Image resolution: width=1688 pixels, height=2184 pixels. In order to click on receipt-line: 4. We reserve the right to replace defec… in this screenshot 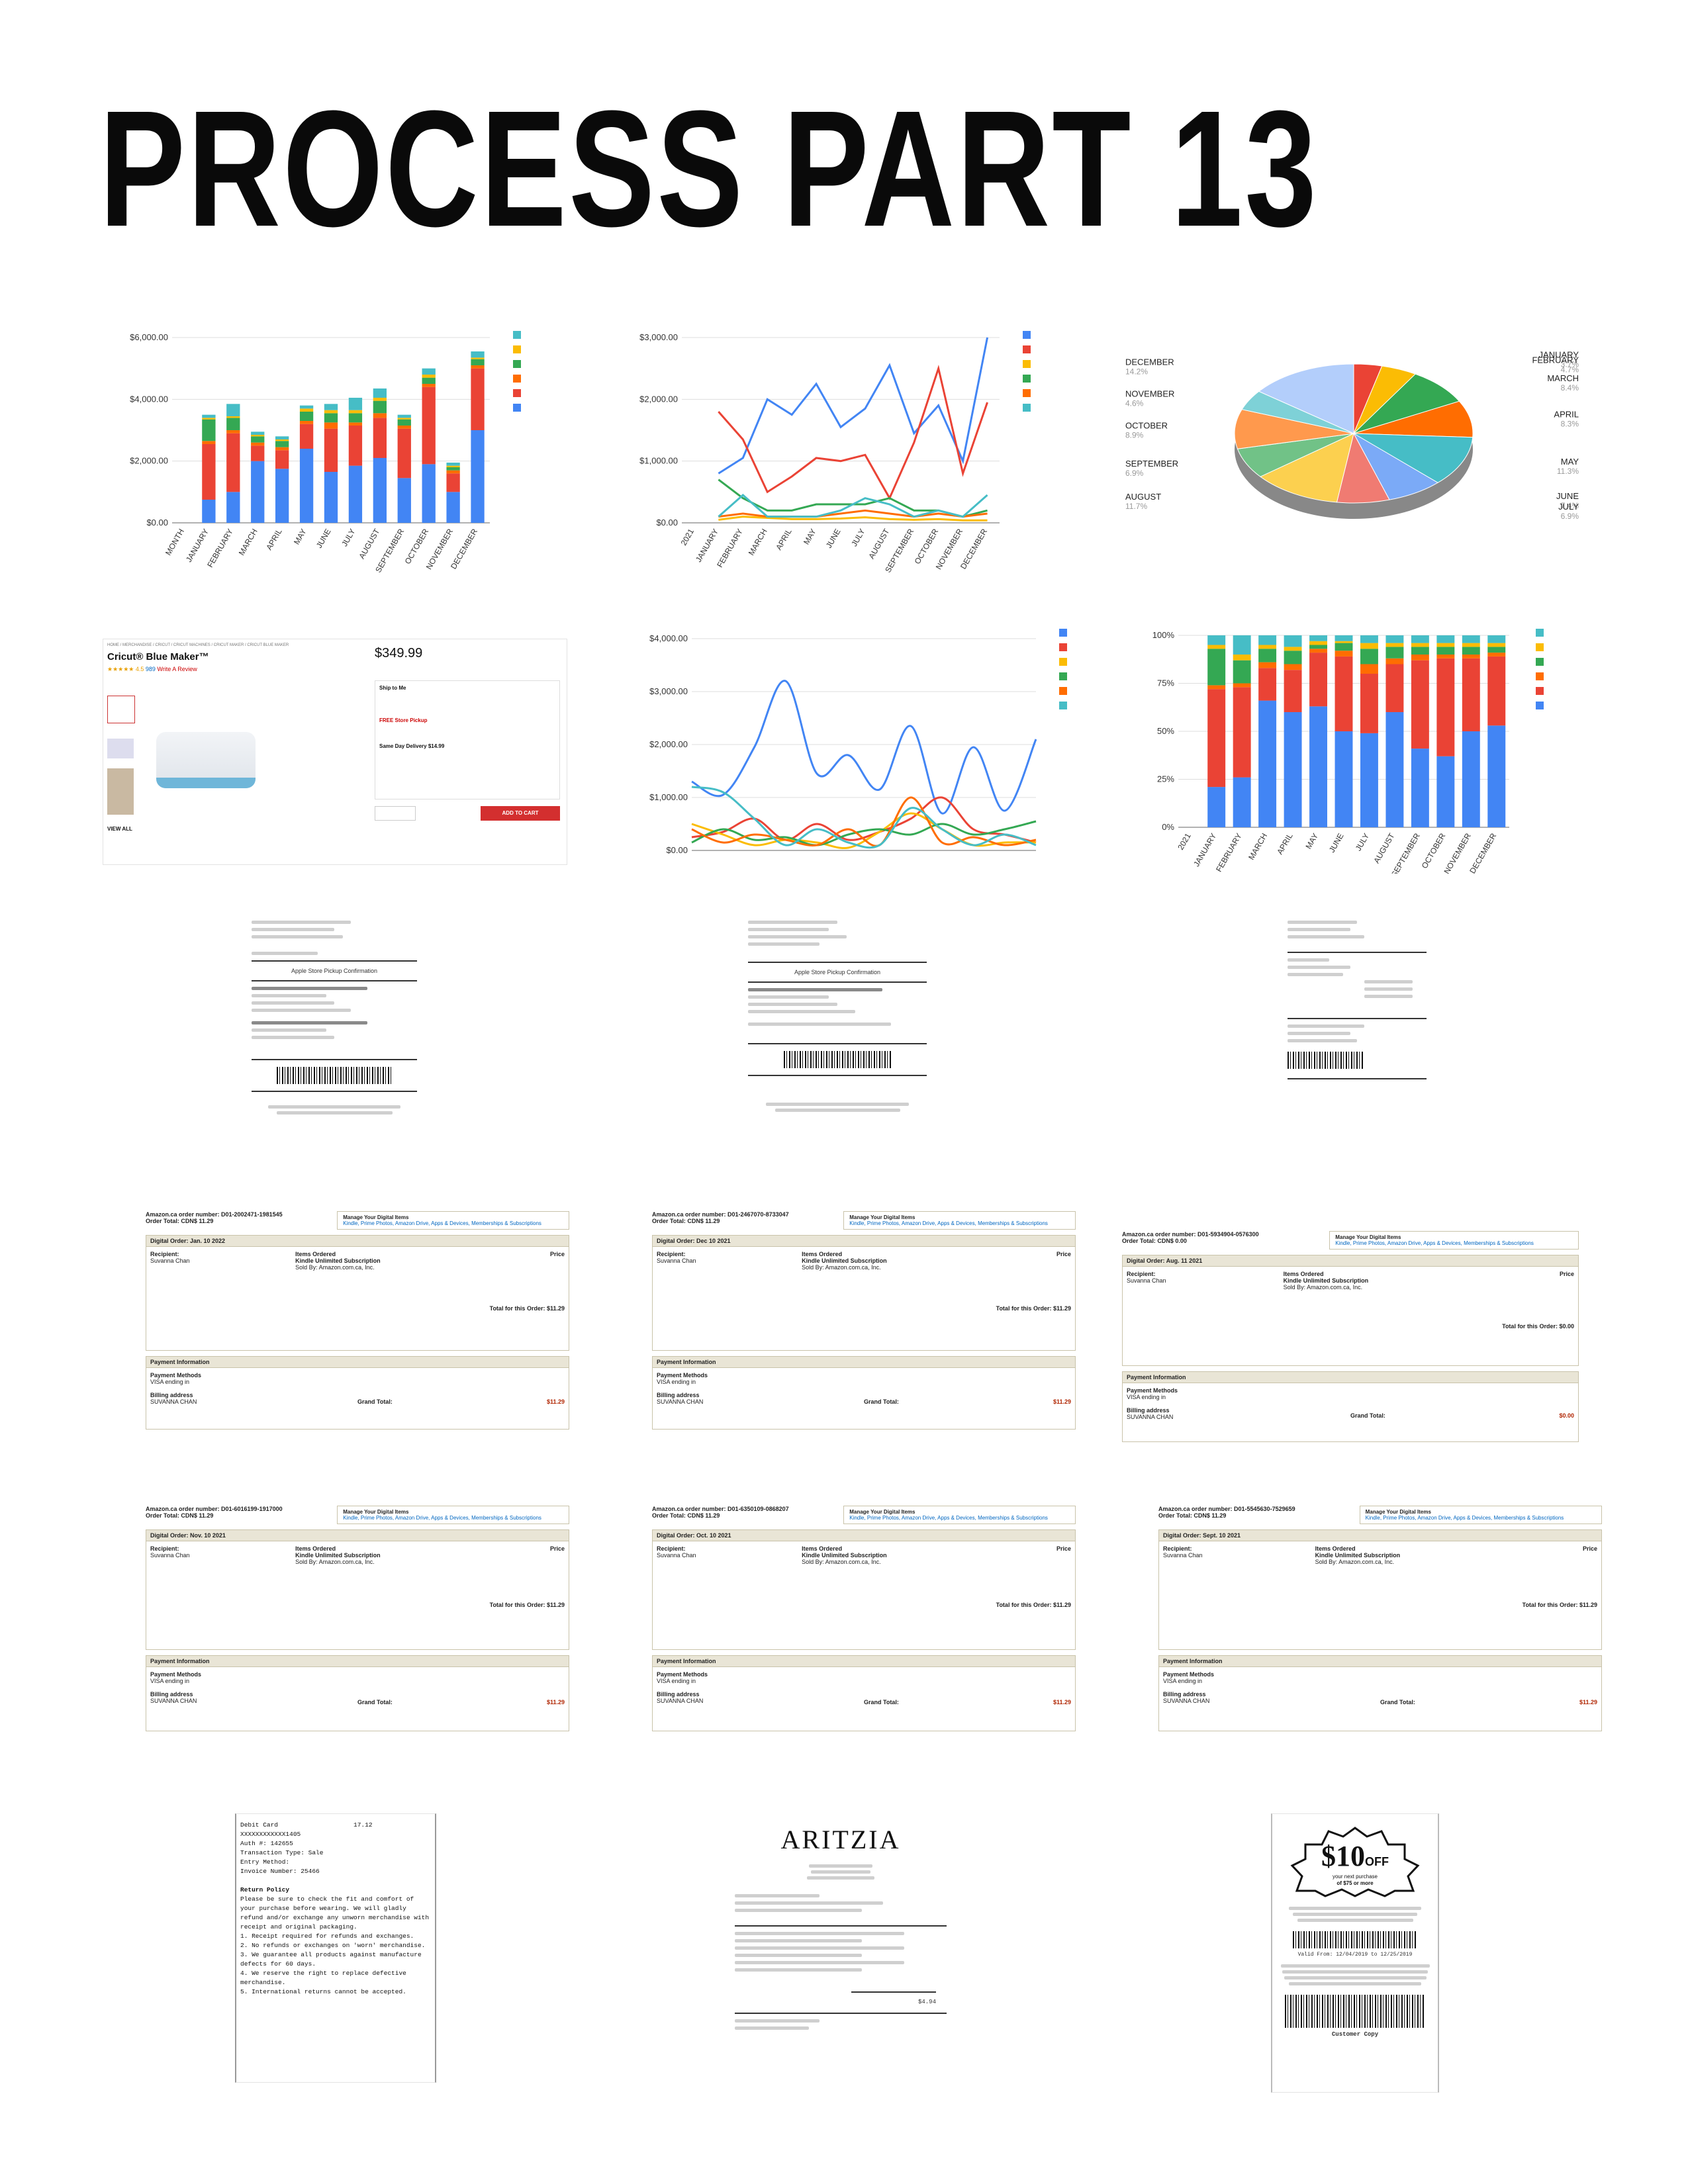, I will do `click(323, 1974)`.